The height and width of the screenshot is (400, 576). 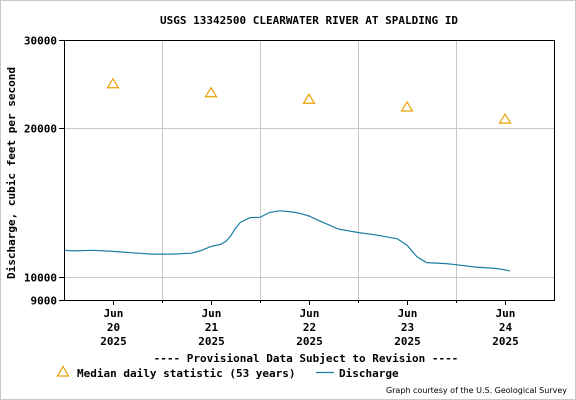 What do you see at coordinates (40, 41) in the screenshot?
I see `y-tick-label: 30000` at bounding box center [40, 41].